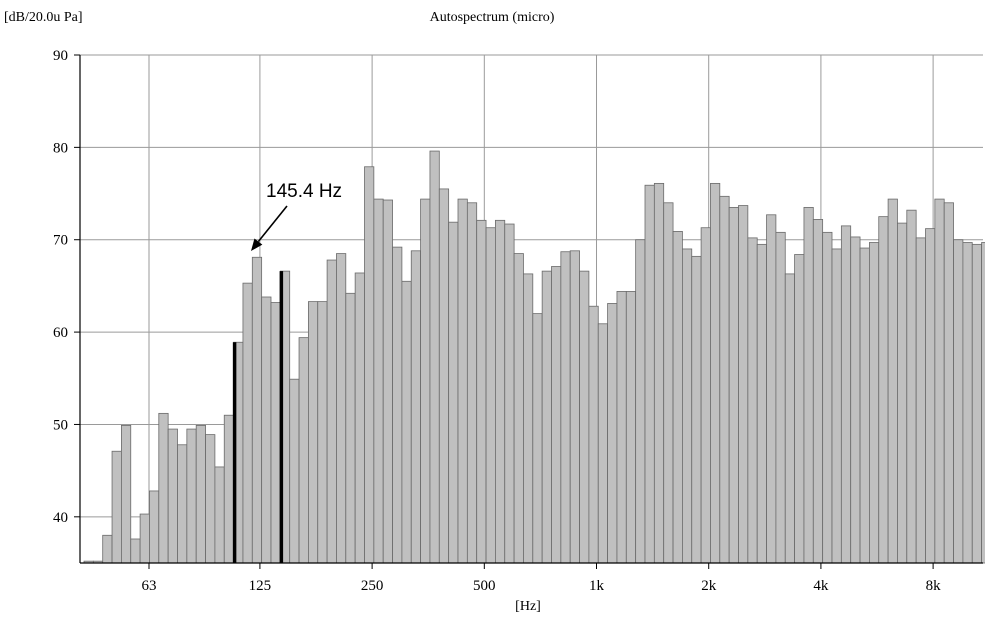  Describe the element at coordinates (60, 56) in the screenshot. I see `y-tick-label-90: 90` at that location.